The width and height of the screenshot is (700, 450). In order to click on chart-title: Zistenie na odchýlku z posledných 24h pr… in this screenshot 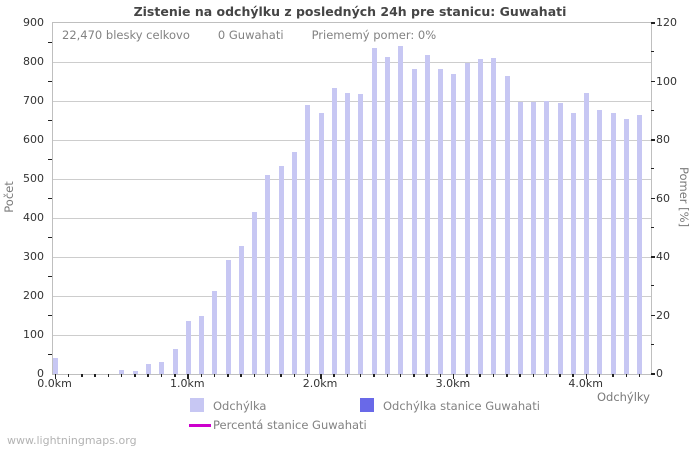, I will do `click(350, 11)`.